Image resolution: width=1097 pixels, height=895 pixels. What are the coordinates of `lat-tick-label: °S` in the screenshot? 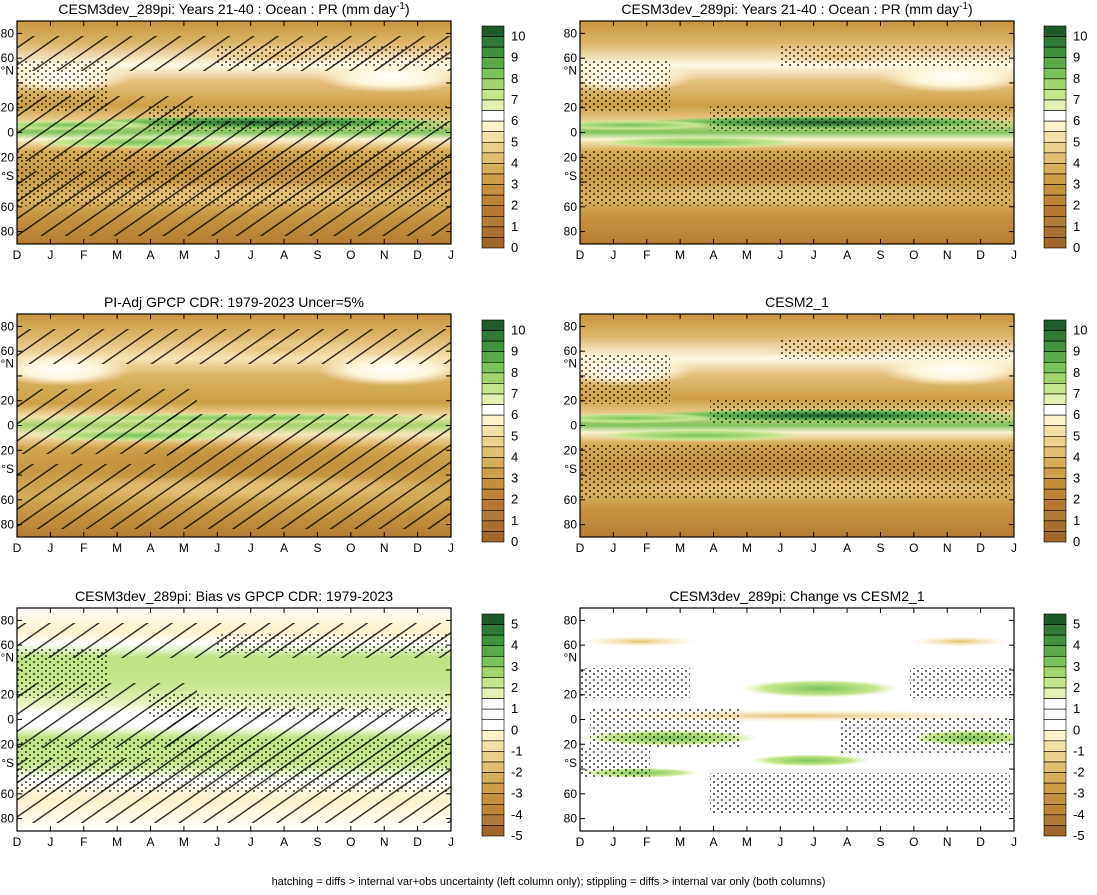 It's located at (570, 176).